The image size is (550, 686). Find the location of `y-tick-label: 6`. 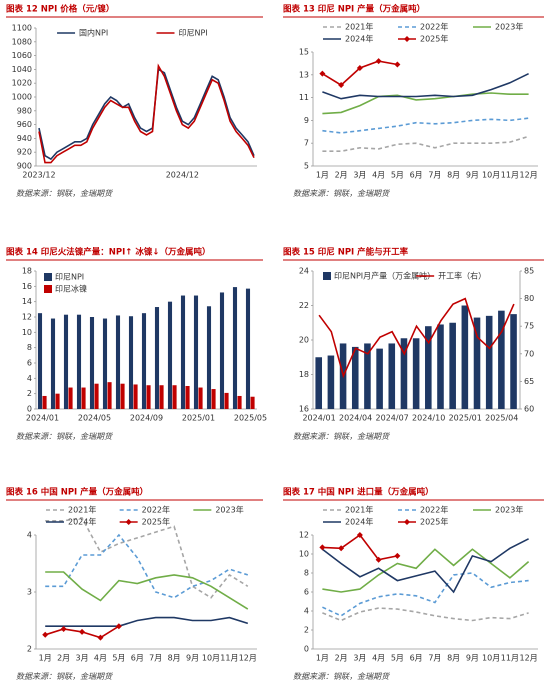

y-tick-label: 6 is located at coordinates (306, 592).